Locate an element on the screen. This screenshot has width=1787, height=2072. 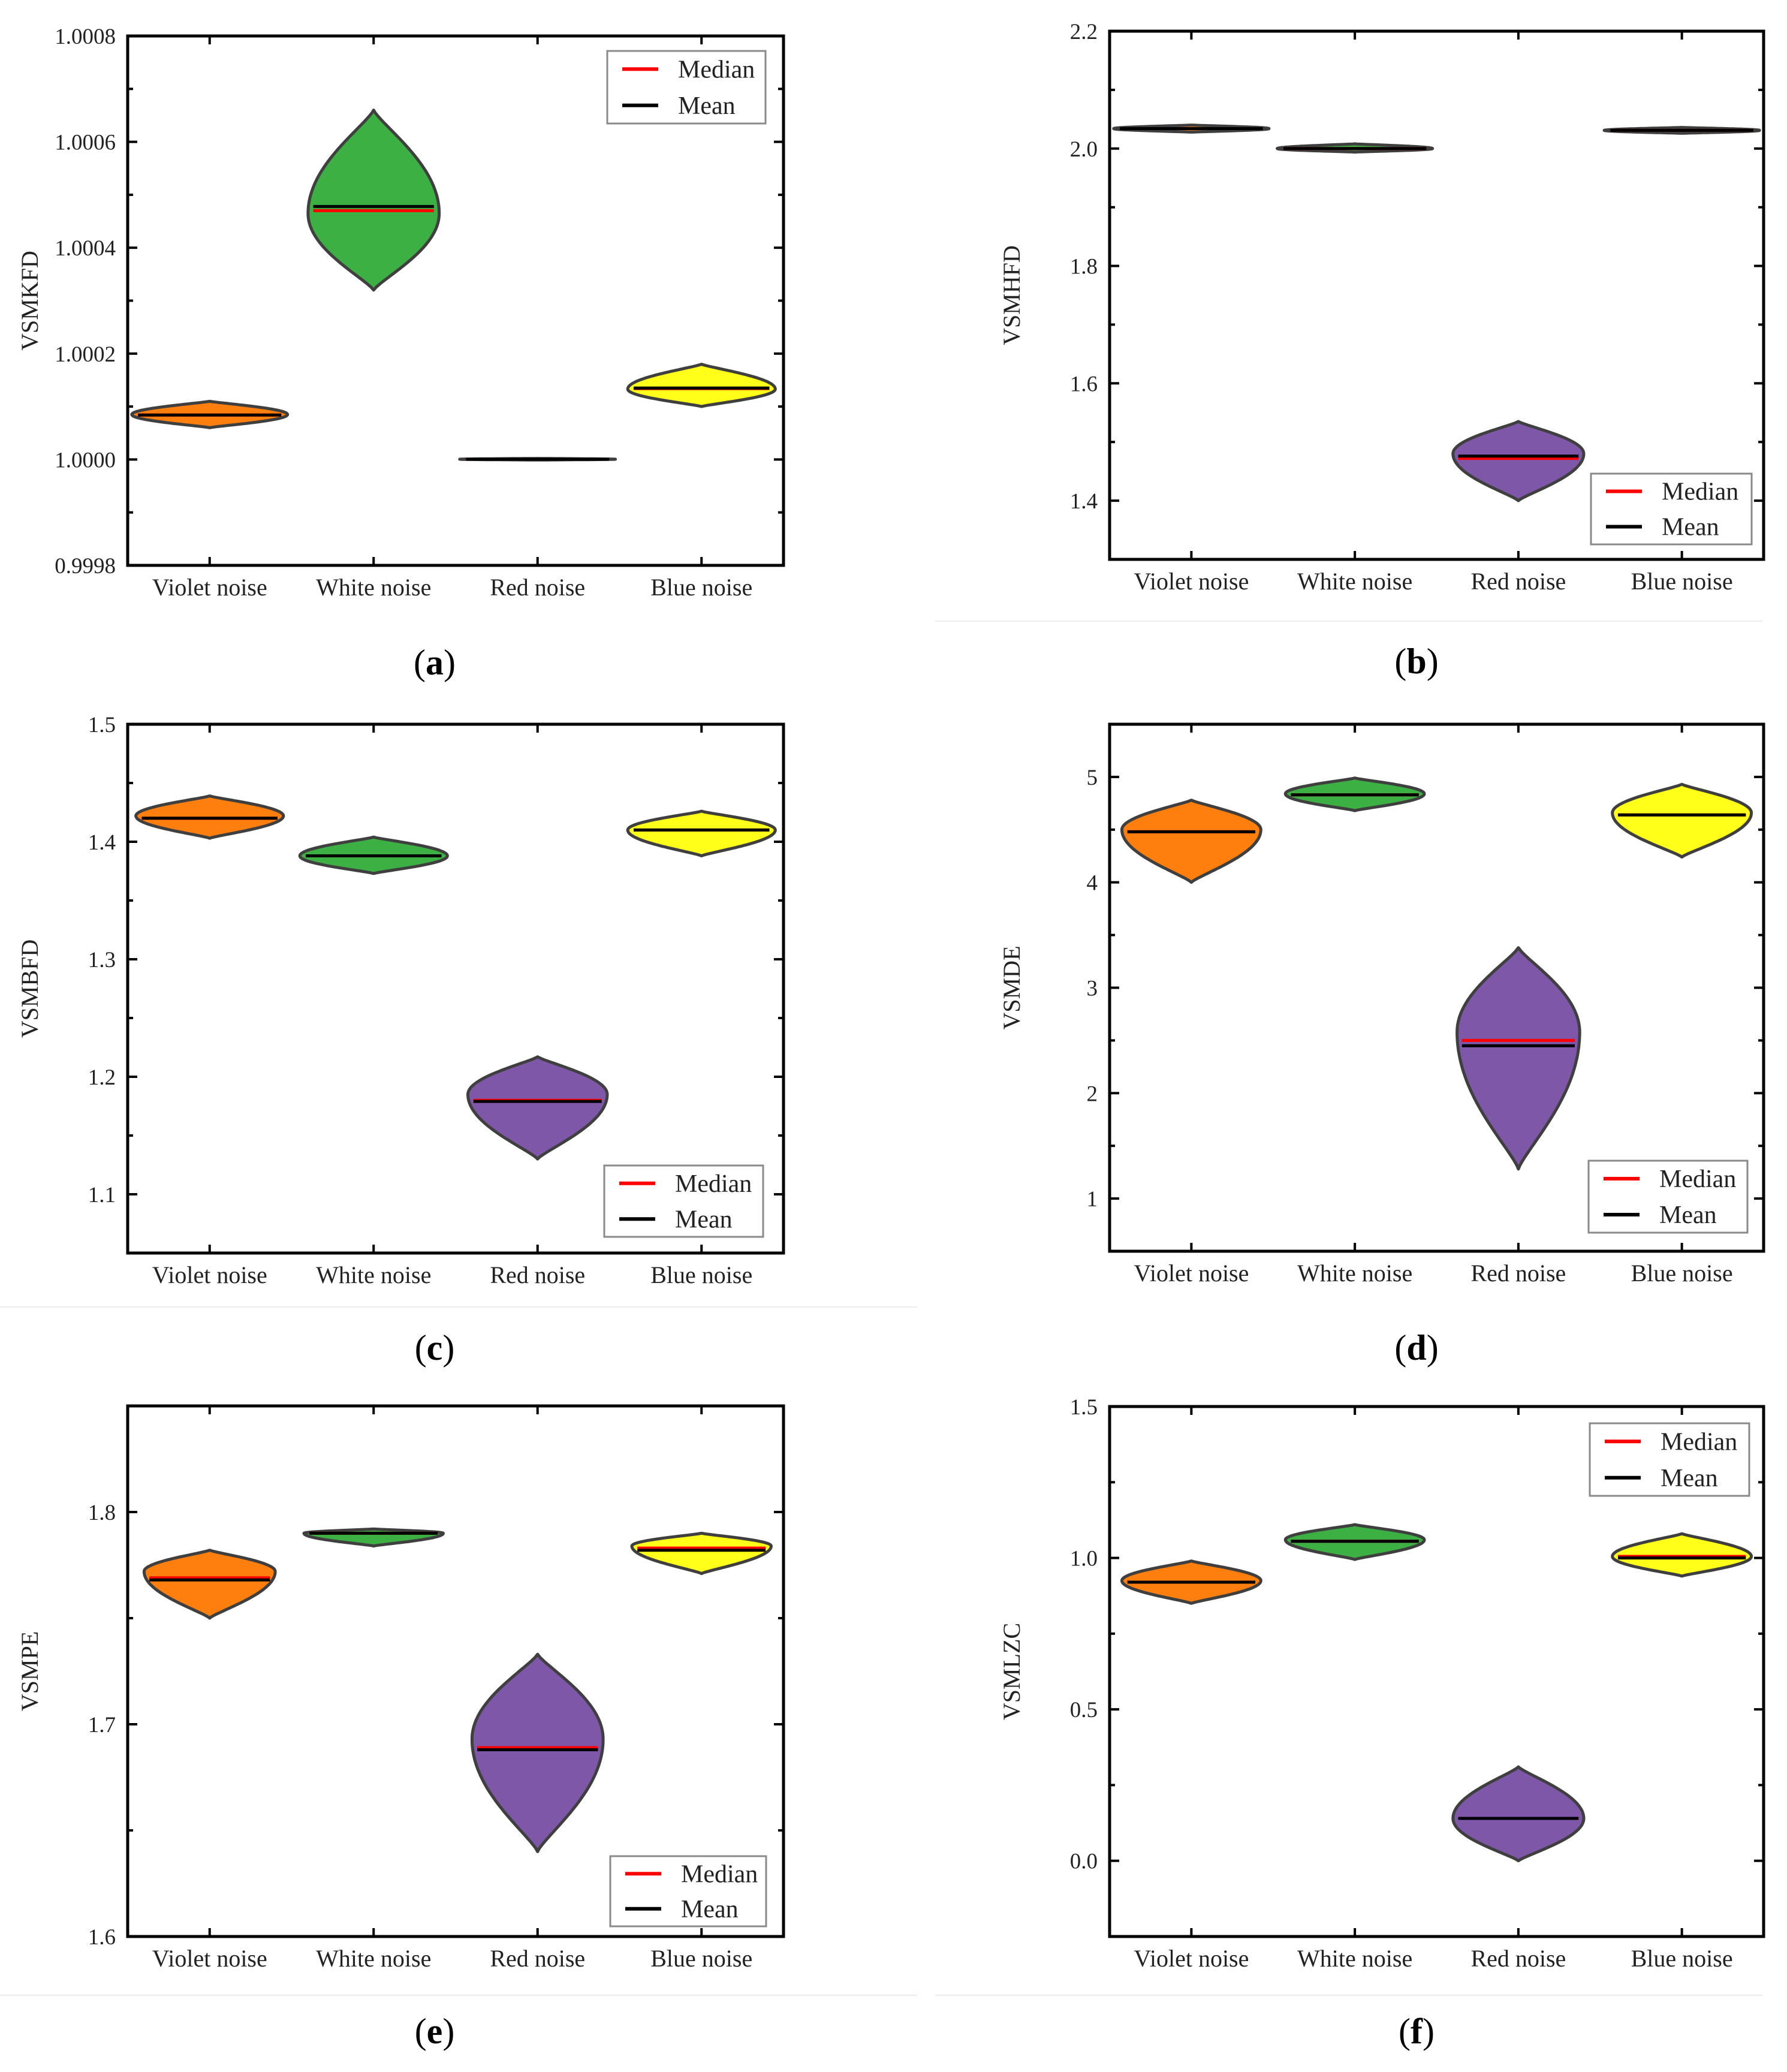
panel-label: (d) is located at coordinates (1416, 1348).